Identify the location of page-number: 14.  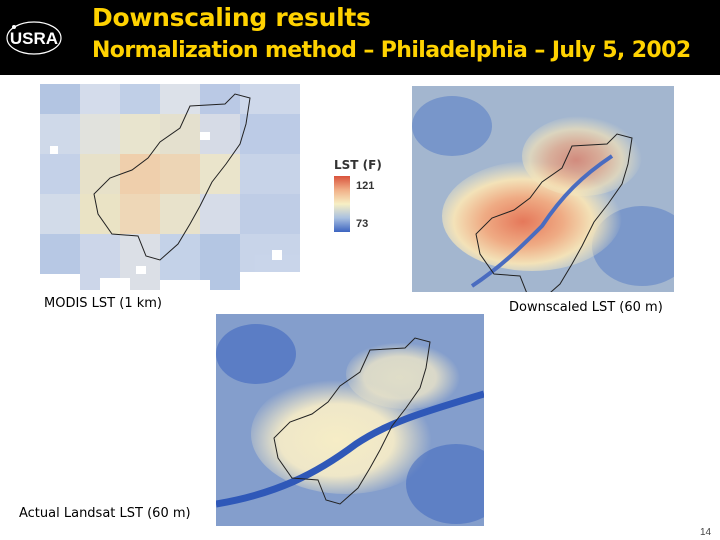
(706, 532).